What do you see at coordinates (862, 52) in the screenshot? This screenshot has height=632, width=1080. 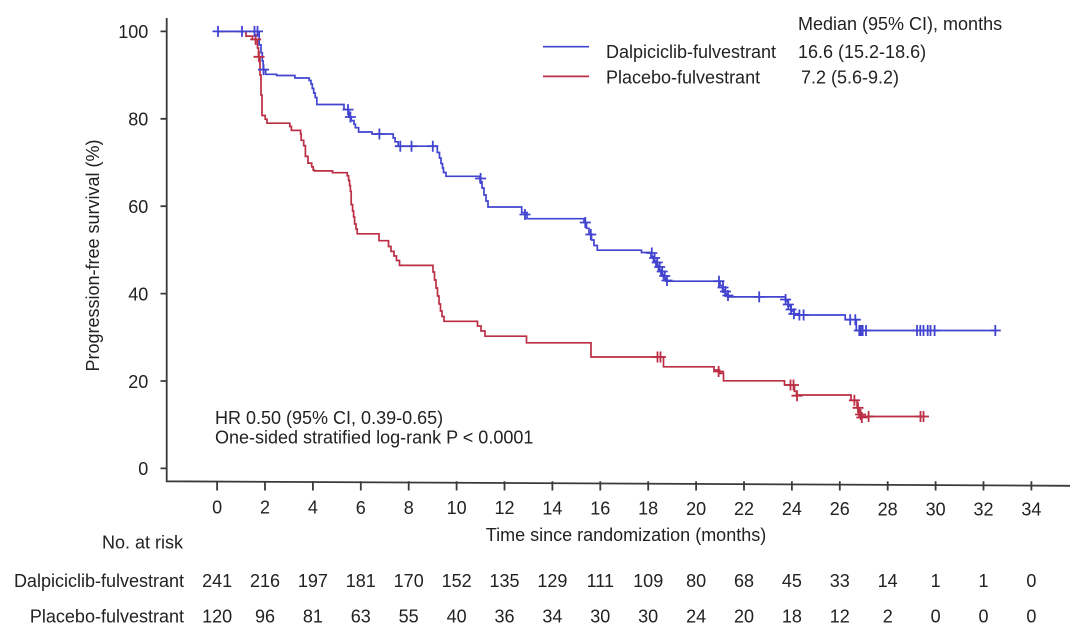 I see `svg-text: 16.6 (15.2-18.6)` at bounding box center [862, 52].